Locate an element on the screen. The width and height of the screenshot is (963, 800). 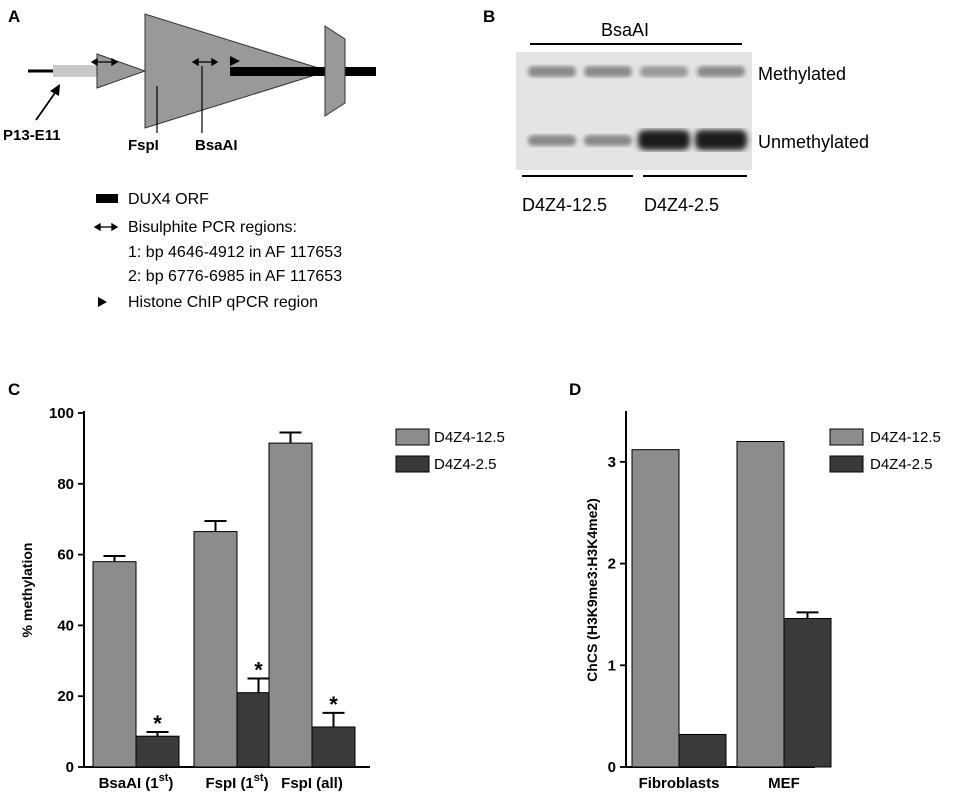
chip-region-arrowhead is located at coordinates (235, 61).